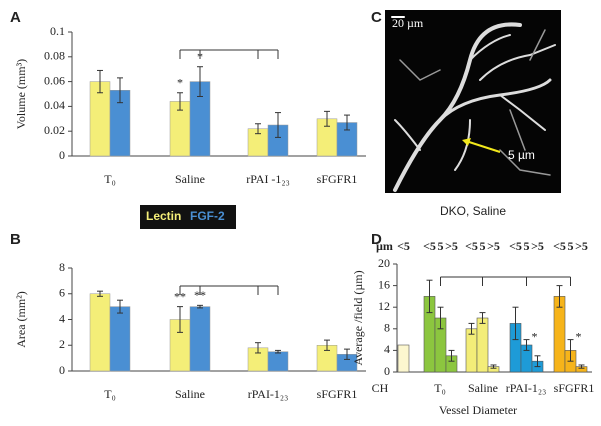 This screenshot has width=601, height=426. What do you see at coordinates (54, 80) in the screenshot?
I see `y-tick-label: 0.06` at bounding box center [54, 80].